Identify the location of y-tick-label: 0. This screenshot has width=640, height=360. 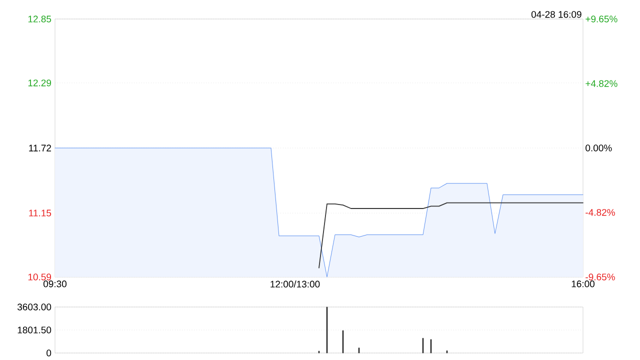
(49, 353).